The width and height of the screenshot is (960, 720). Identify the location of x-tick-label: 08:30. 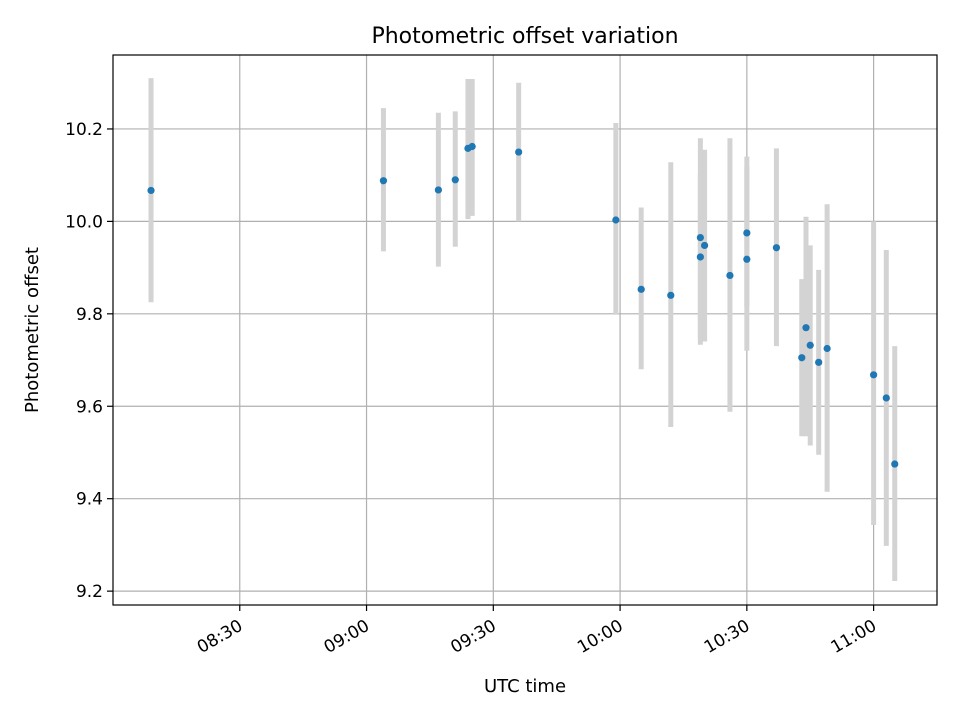
(220, 637).